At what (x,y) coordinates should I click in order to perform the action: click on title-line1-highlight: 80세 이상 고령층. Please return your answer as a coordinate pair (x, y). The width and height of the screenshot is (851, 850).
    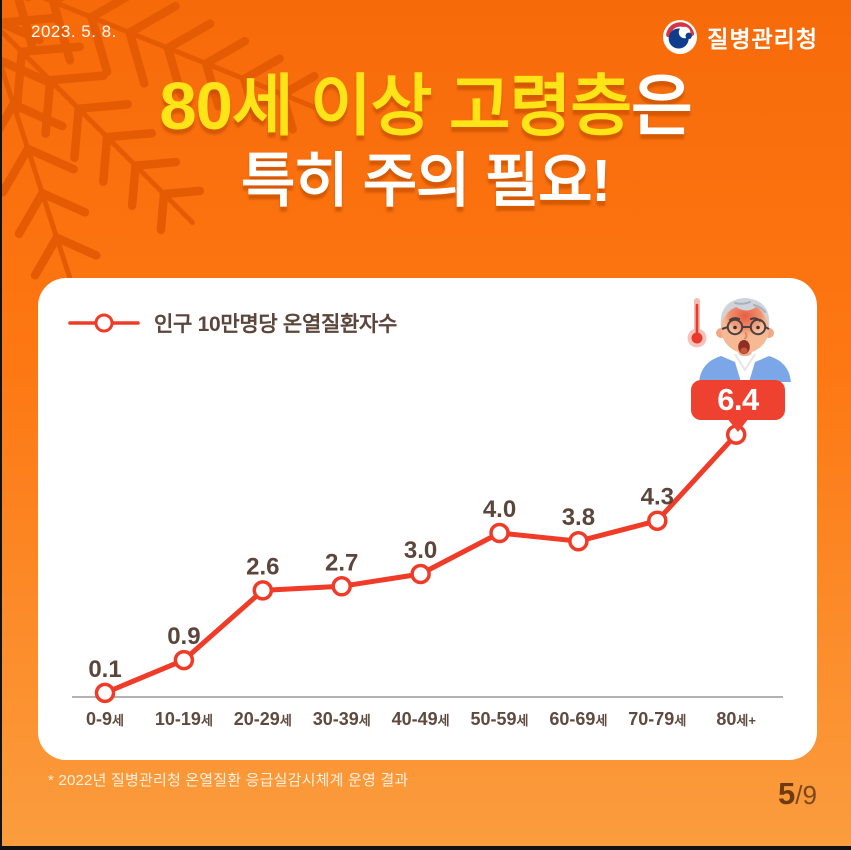
    Looking at the image, I should click on (395, 106).